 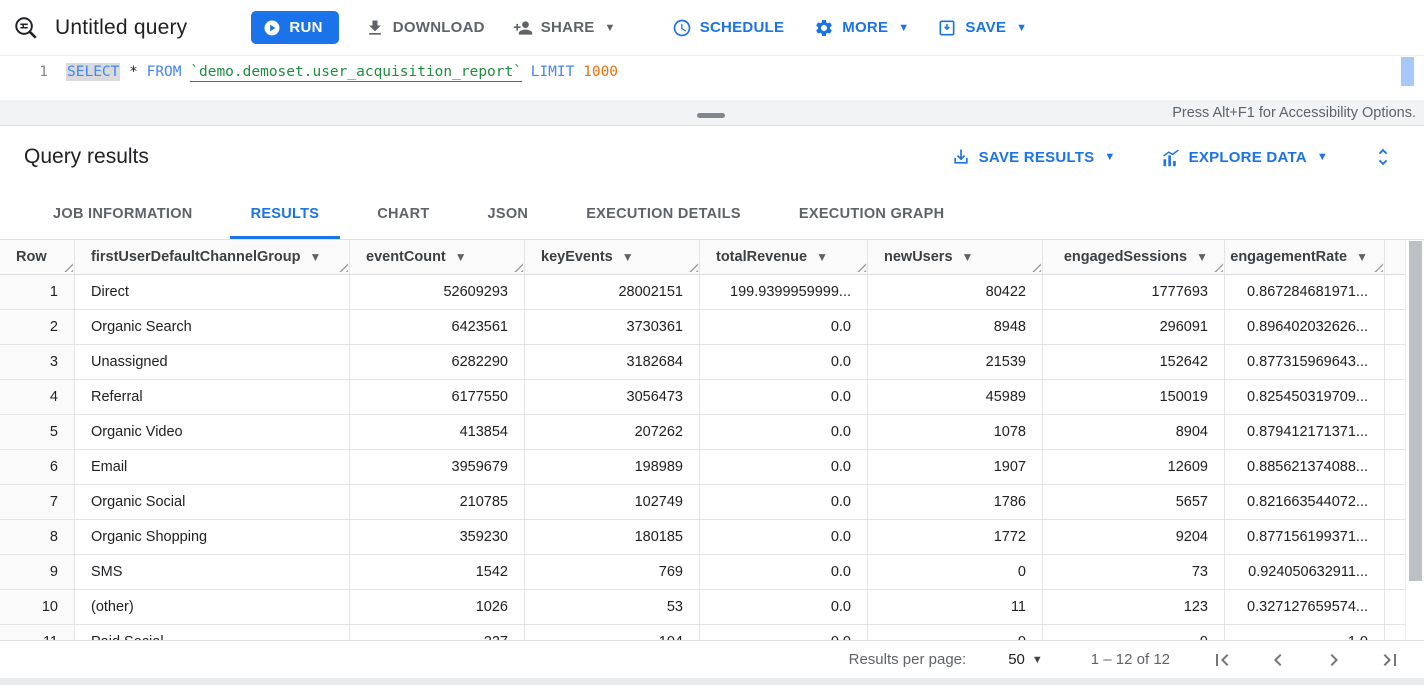 What do you see at coordinates (295, 27) in the screenshot?
I see `run-button: RUN` at bounding box center [295, 27].